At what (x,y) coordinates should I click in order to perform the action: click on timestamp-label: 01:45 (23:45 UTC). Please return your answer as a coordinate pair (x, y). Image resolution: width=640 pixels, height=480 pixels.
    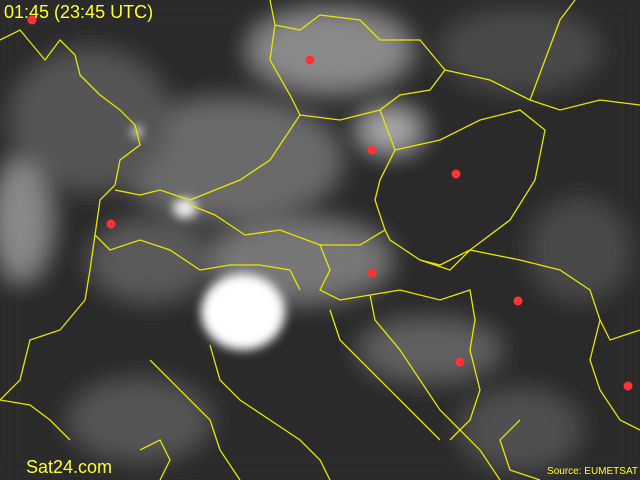
    Looking at the image, I should click on (79, 12).